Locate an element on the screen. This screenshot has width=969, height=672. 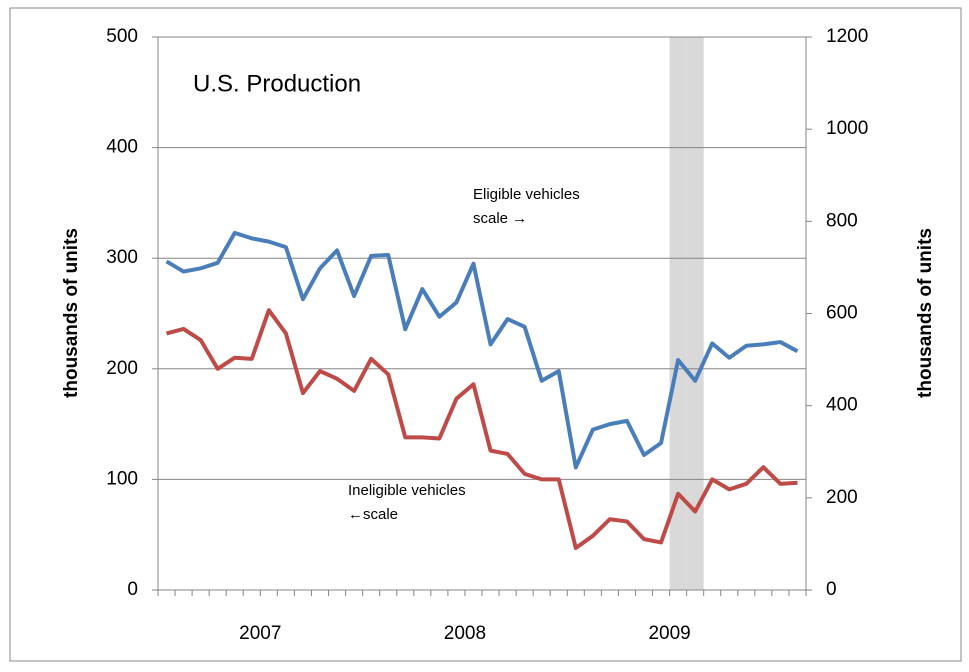
annotation: ←scale is located at coordinates (373, 514).